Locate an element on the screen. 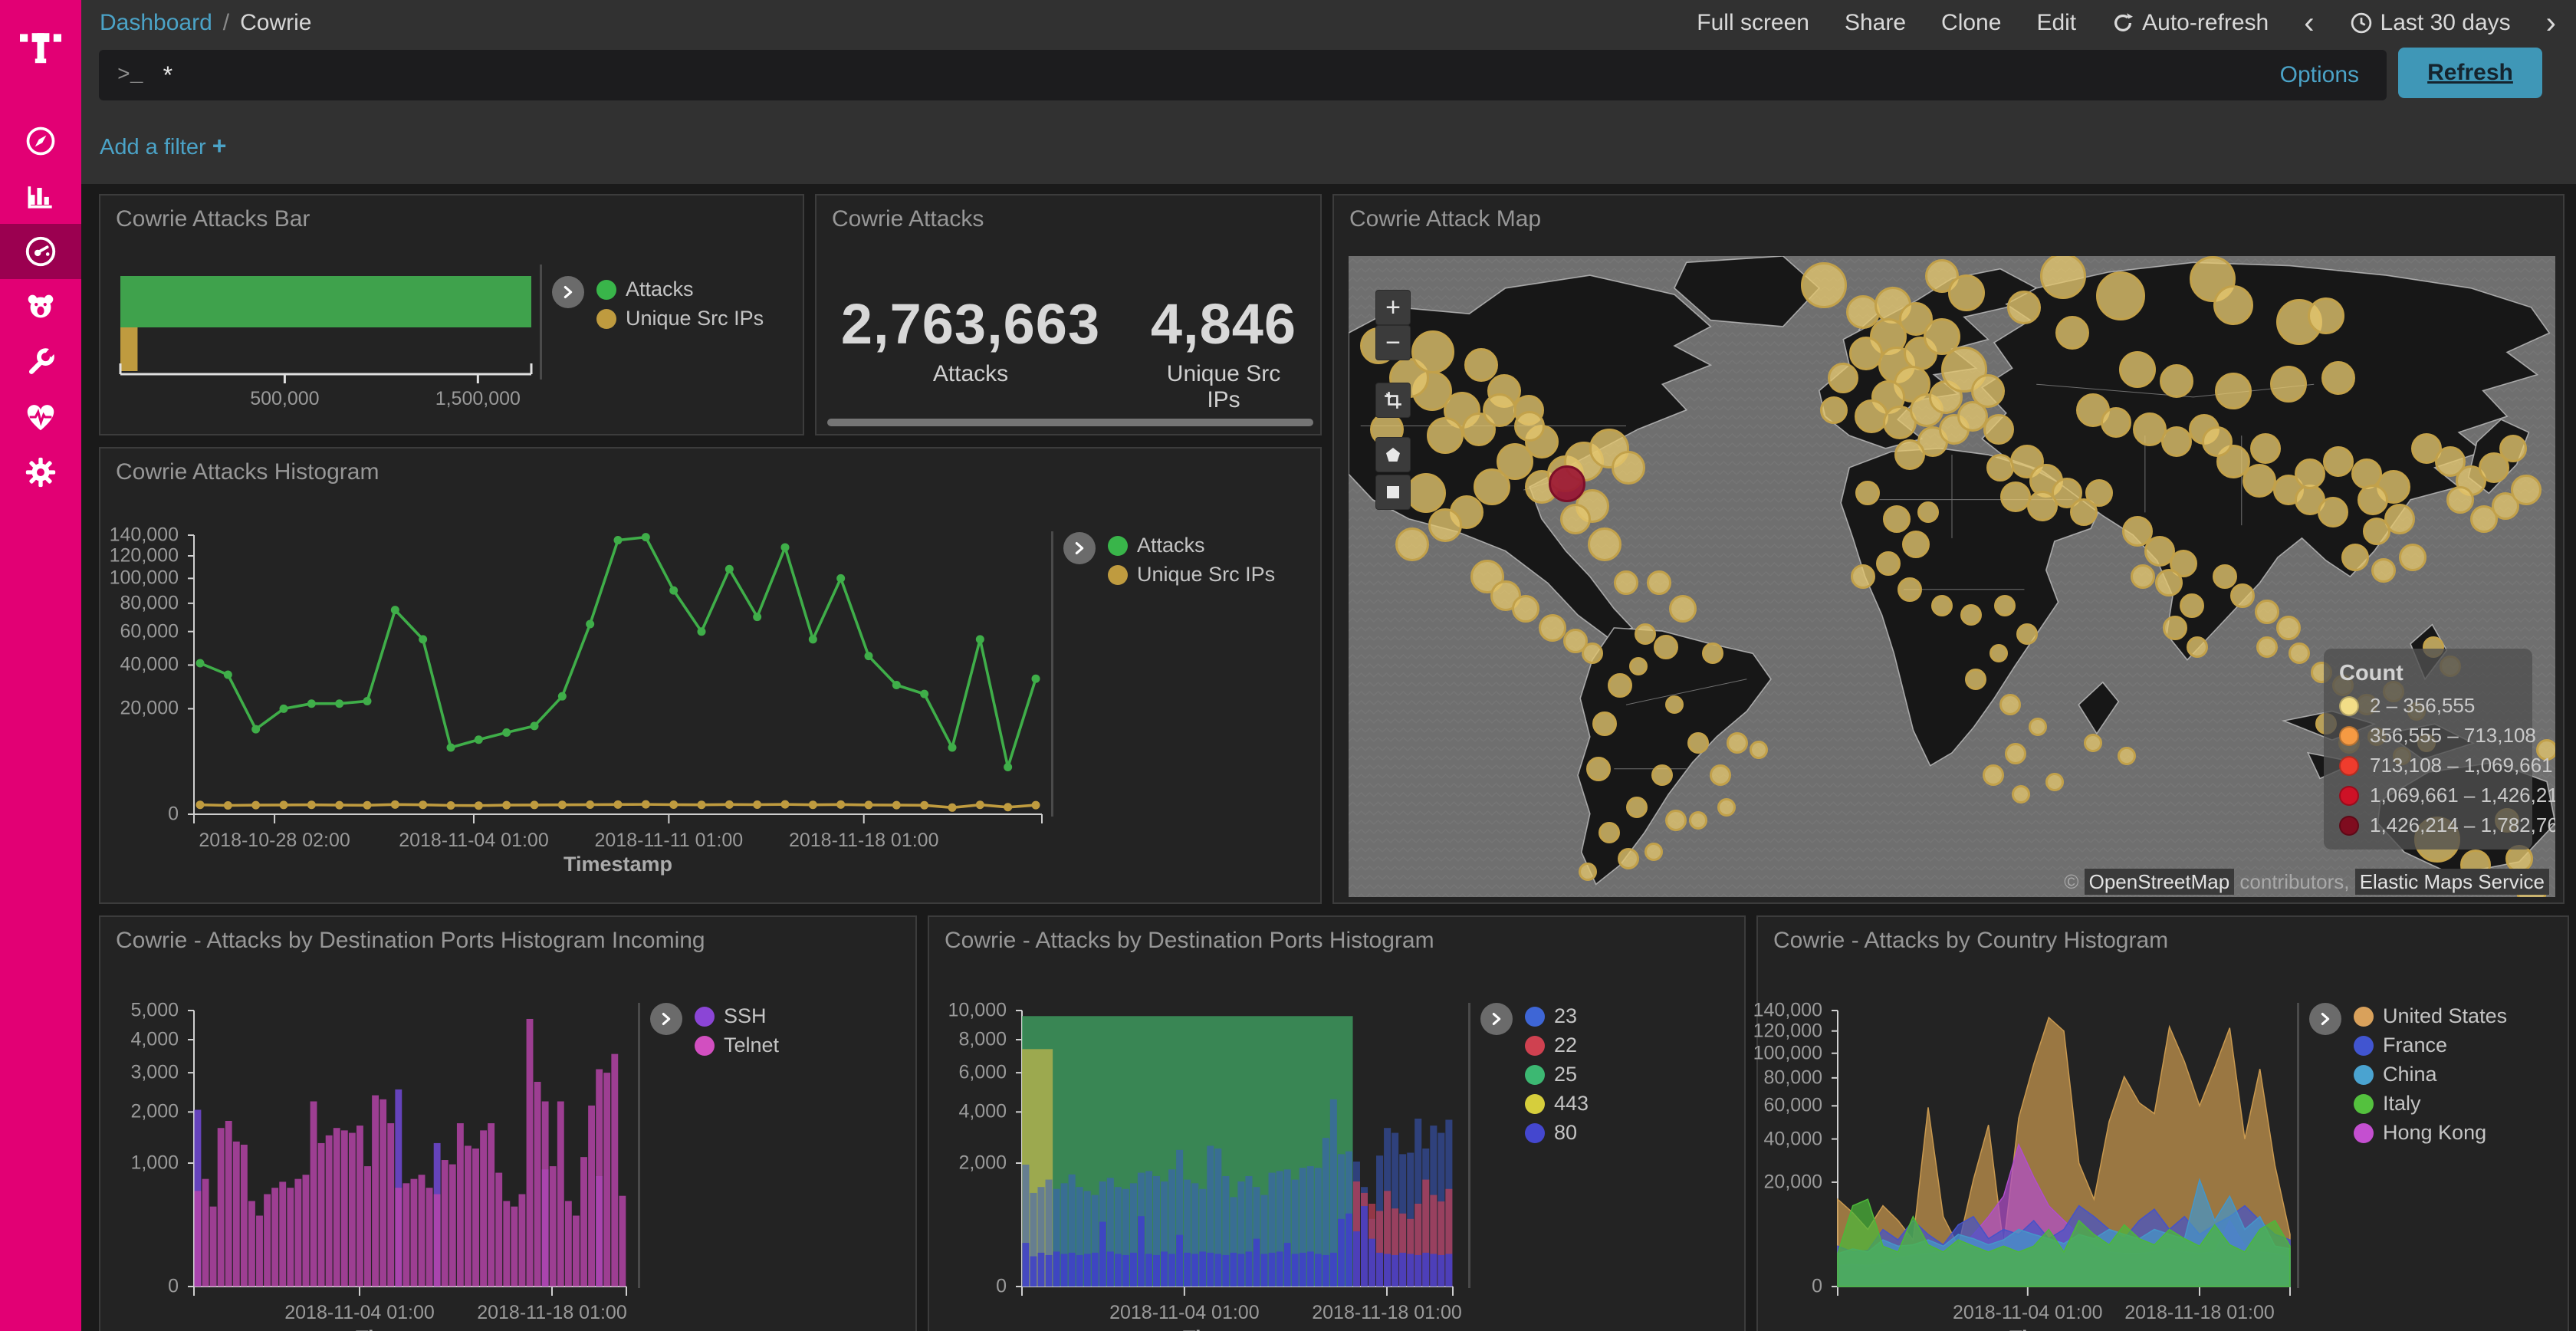 The image size is (2576, 1331). legend-item: Attacks is located at coordinates (645, 289).